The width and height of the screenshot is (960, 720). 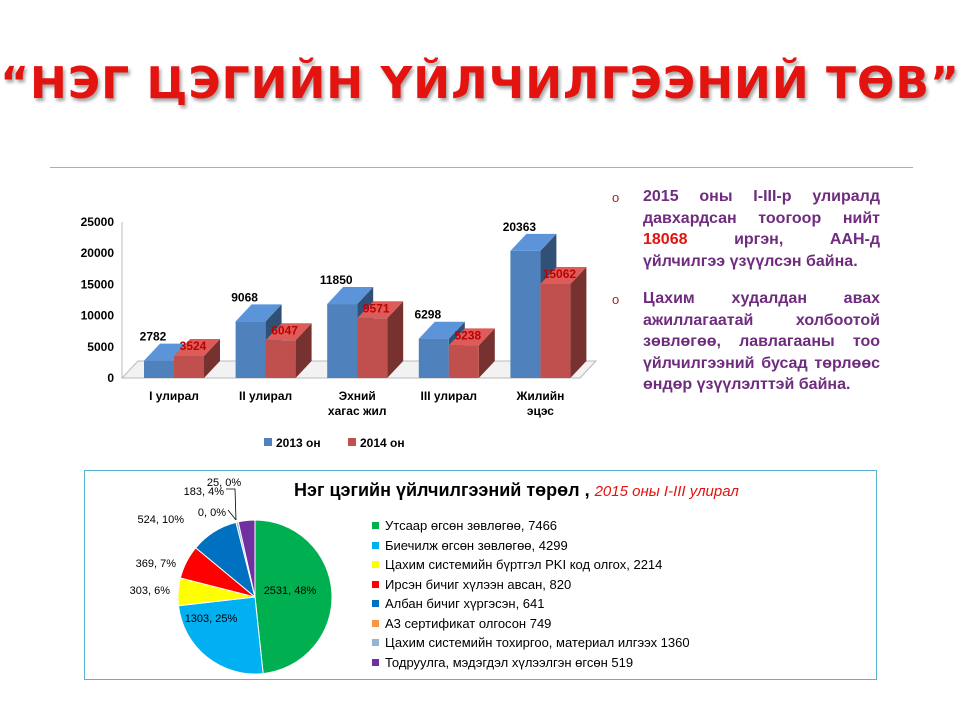 I want to click on legend-item: Утсаар өгсөн зөвлөгөө, 7466, so click(x=531, y=526).